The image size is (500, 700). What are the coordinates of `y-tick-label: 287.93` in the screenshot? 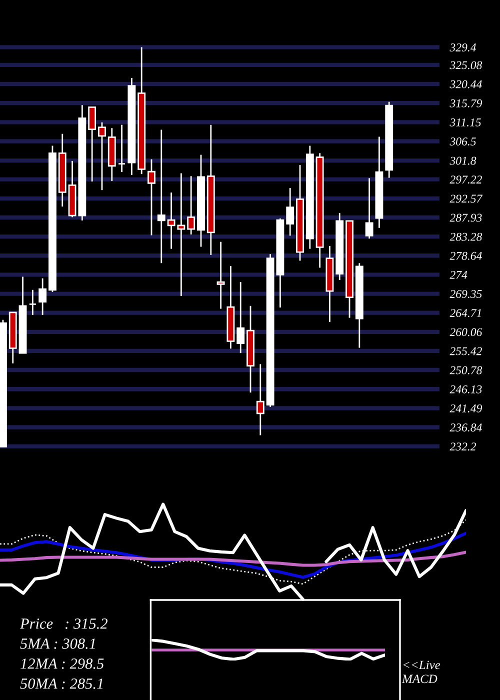 It's located at (466, 218).